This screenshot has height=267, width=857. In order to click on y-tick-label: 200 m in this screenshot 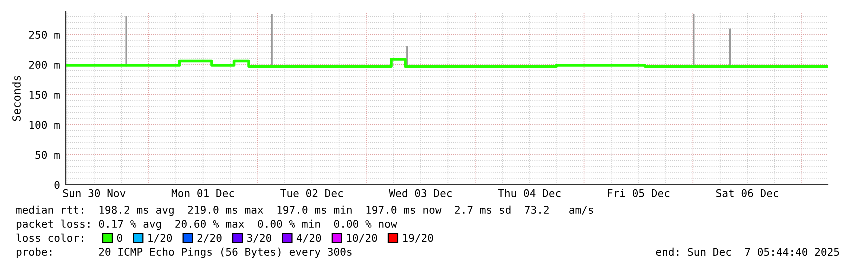, I will do `click(44, 65)`.